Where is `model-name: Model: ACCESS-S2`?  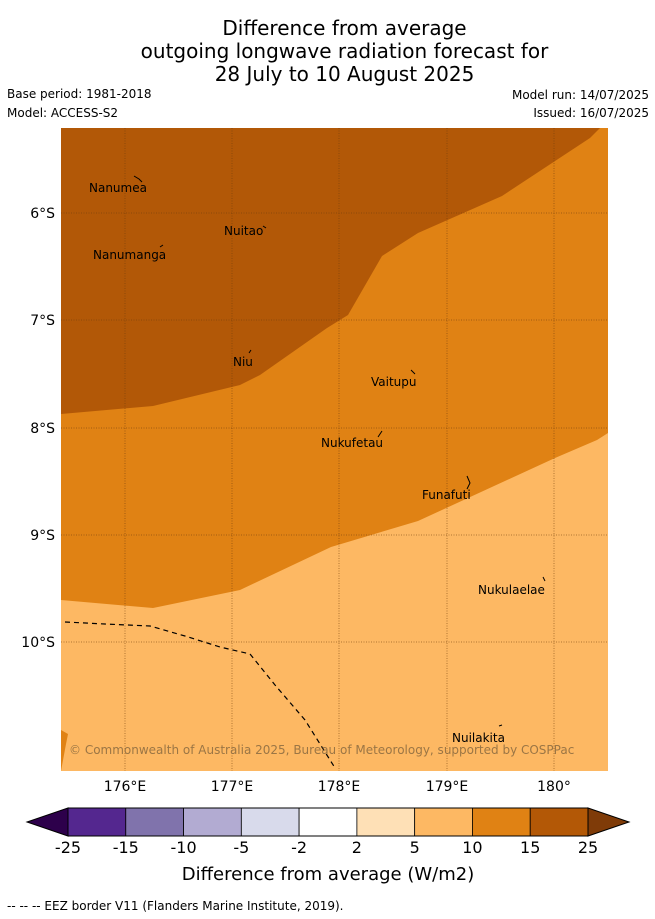
model-name: Model: ACCESS-S2 is located at coordinates (63, 113).